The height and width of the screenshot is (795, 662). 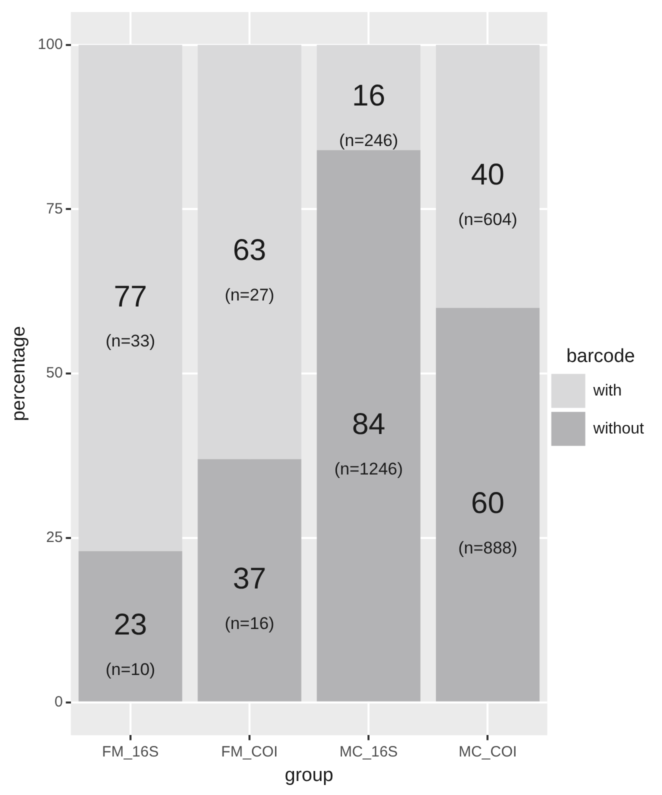 What do you see at coordinates (54, 537) in the screenshot?
I see `y-tick-label: 25` at bounding box center [54, 537].